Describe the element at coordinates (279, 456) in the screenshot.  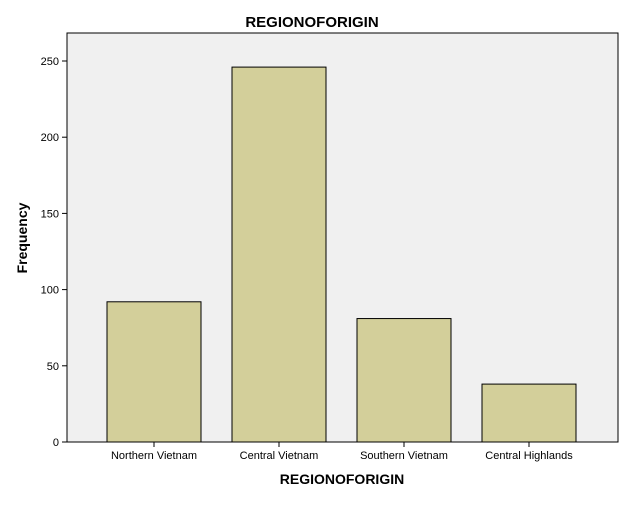
I see `x-tick-label: Central Vietnam` at that location.